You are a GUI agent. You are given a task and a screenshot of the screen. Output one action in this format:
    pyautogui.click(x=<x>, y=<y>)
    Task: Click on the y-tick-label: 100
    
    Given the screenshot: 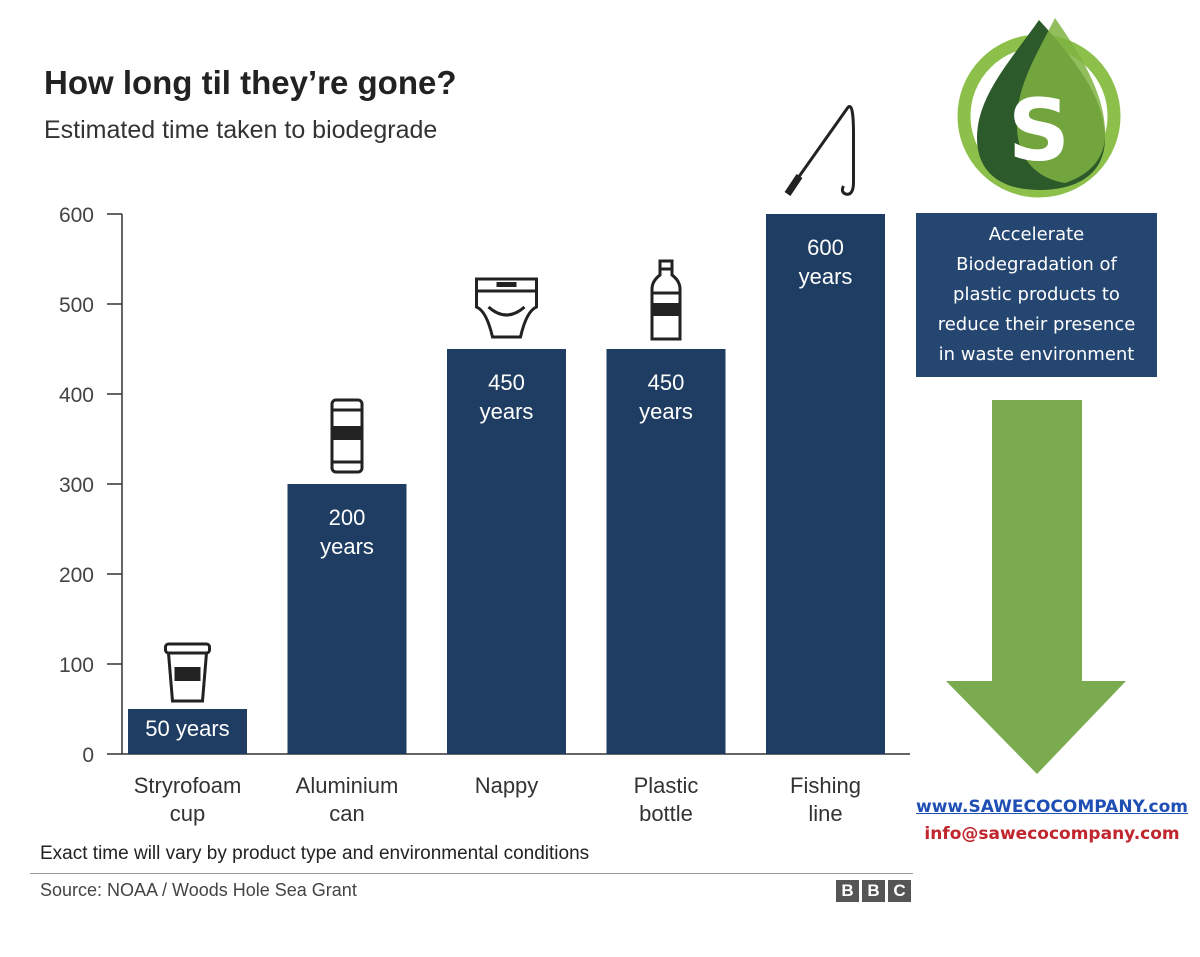 What is the action you would take?
    pyautogui.click(x=76, y=665)
    